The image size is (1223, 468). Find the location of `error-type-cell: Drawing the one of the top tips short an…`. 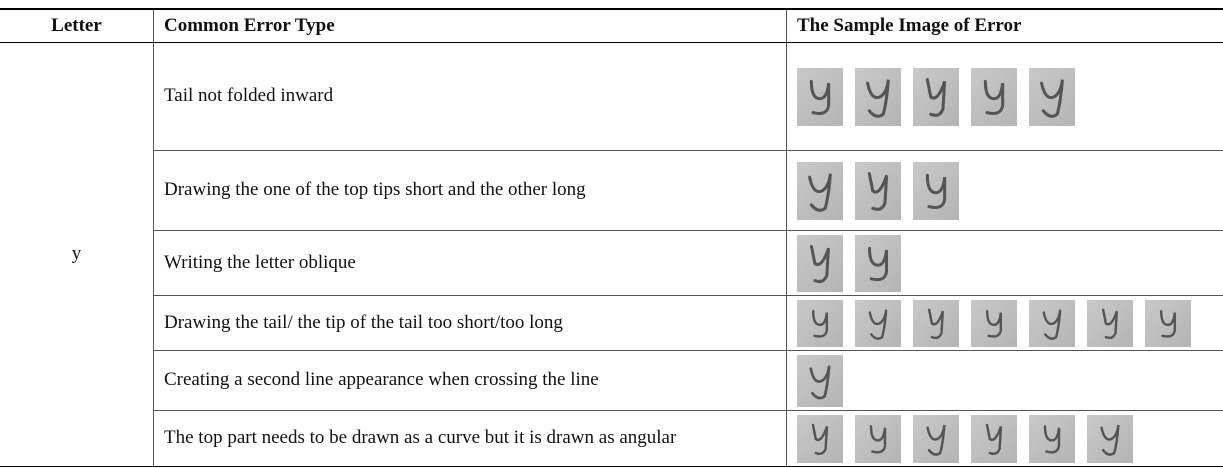

error-type-cell: Drawing the one of the top tips short an… is located at coordinates (470, 190).